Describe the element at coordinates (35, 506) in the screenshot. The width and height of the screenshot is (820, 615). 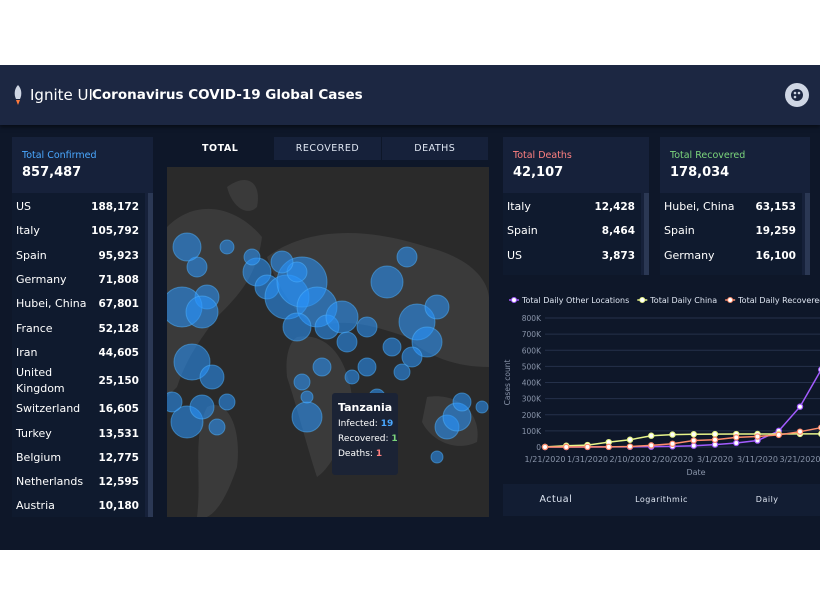
I see `country-name: Austria` at that location.